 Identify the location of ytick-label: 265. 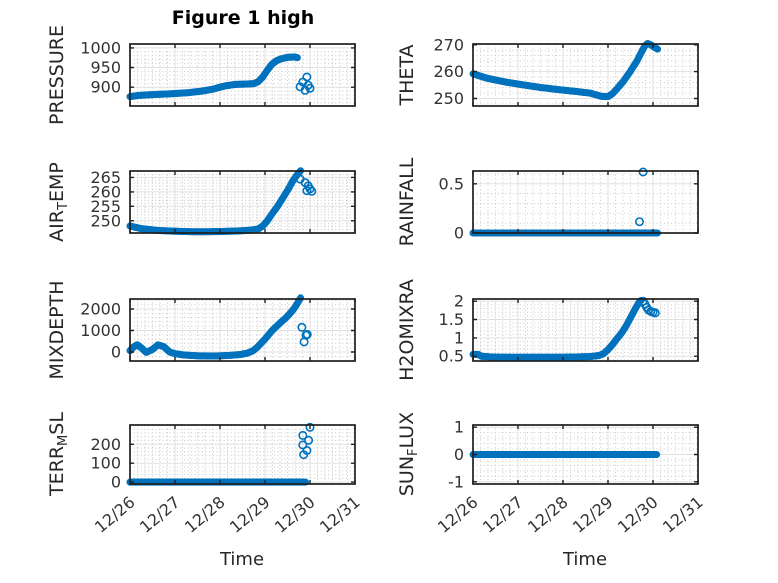
(105, 177).